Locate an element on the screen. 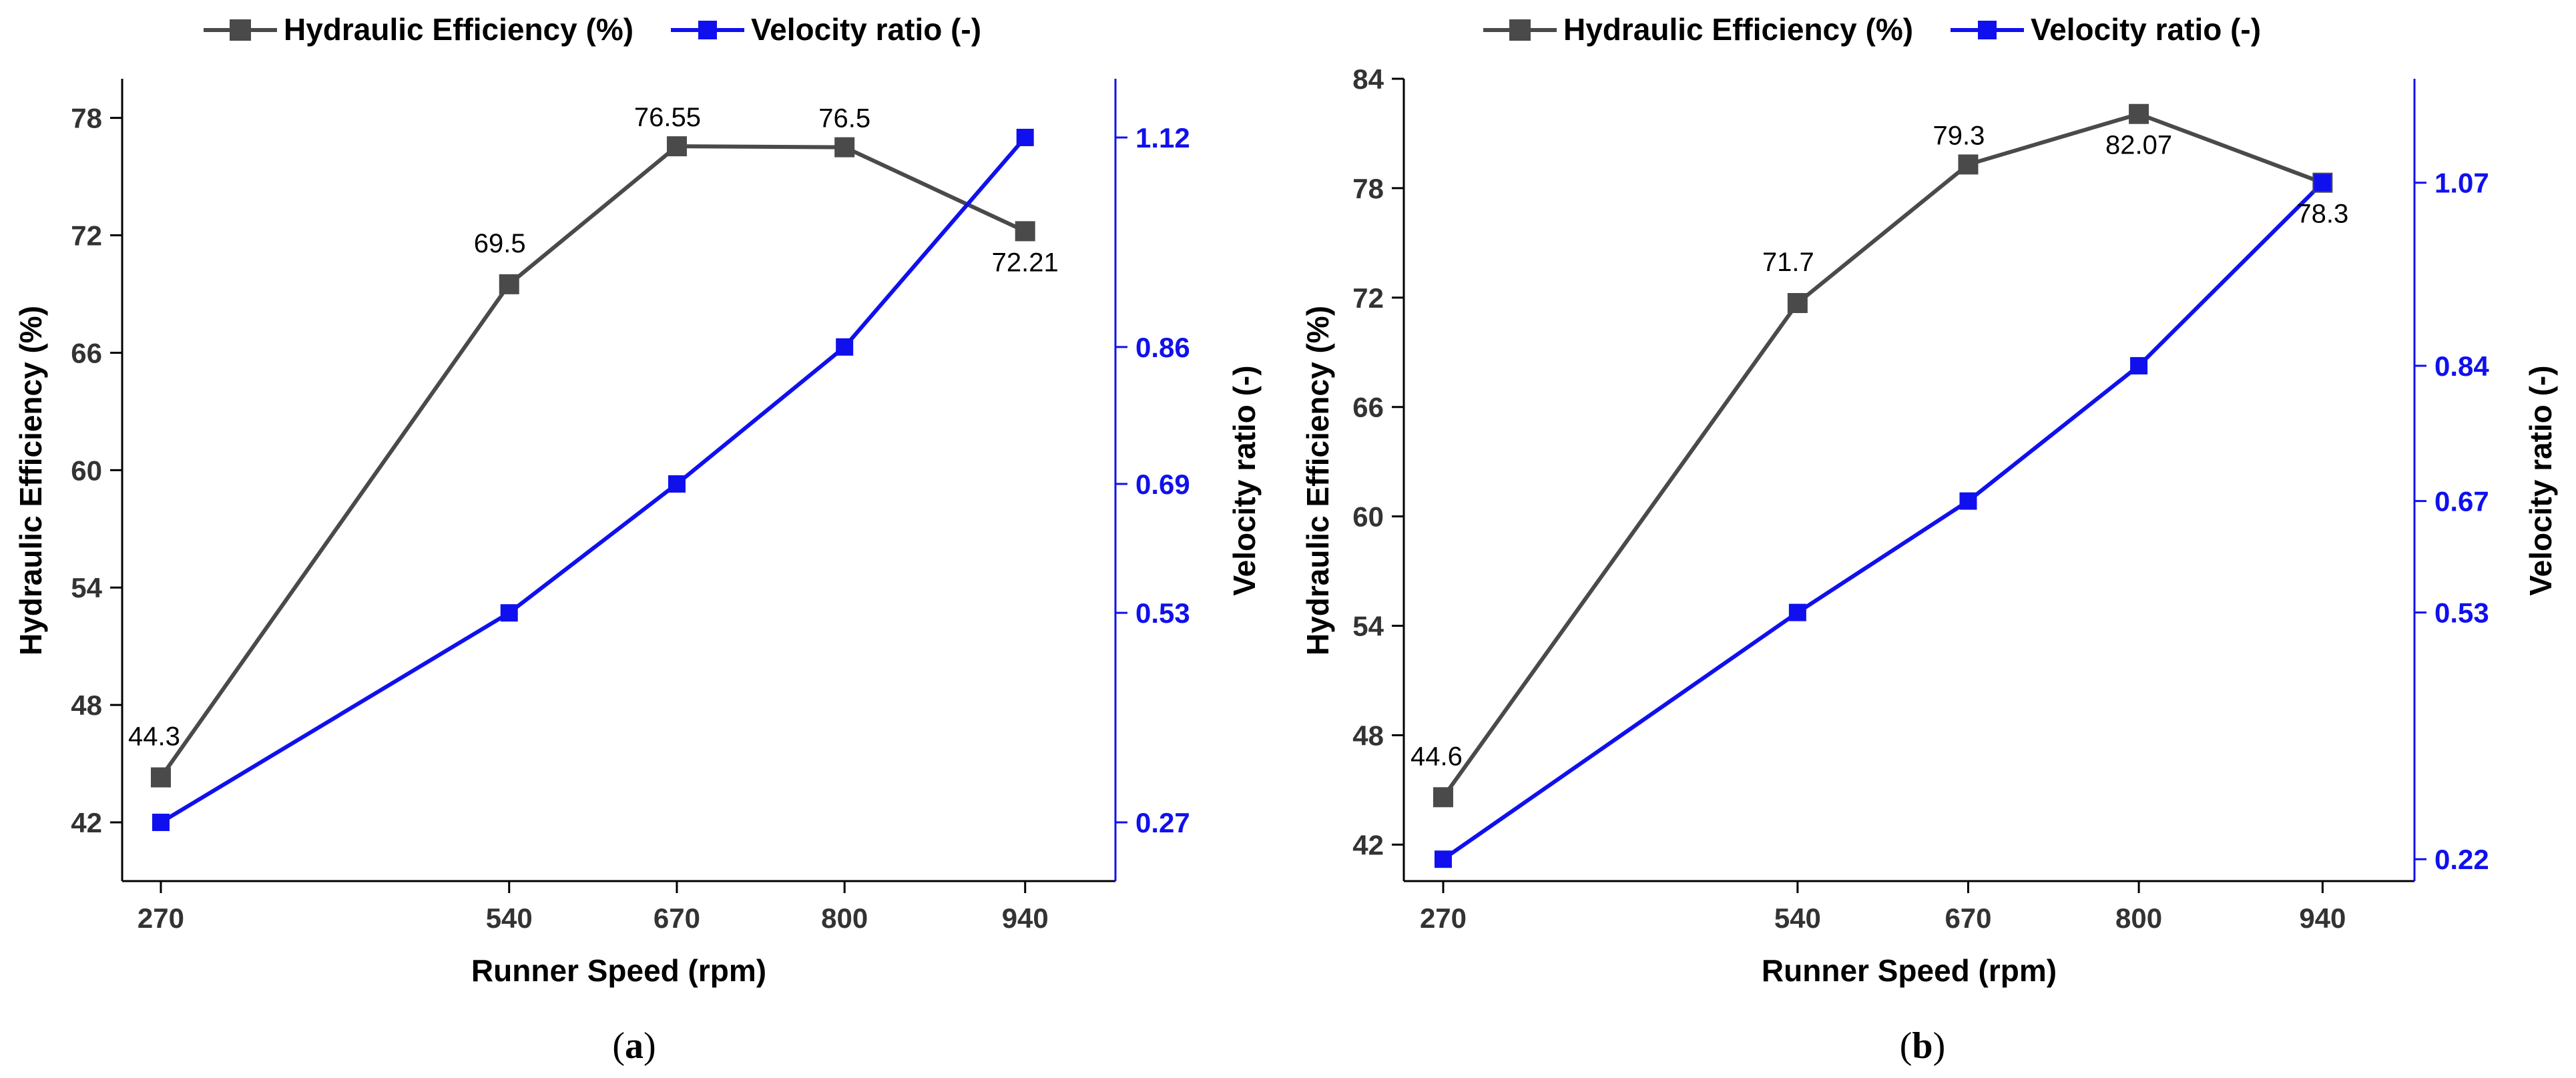 Image resolution: width=2576 pixels, height=1078 pixels. y-ticks-left-a: 42 48 54 60 66 72 78 is located at coordinates (96, 471).